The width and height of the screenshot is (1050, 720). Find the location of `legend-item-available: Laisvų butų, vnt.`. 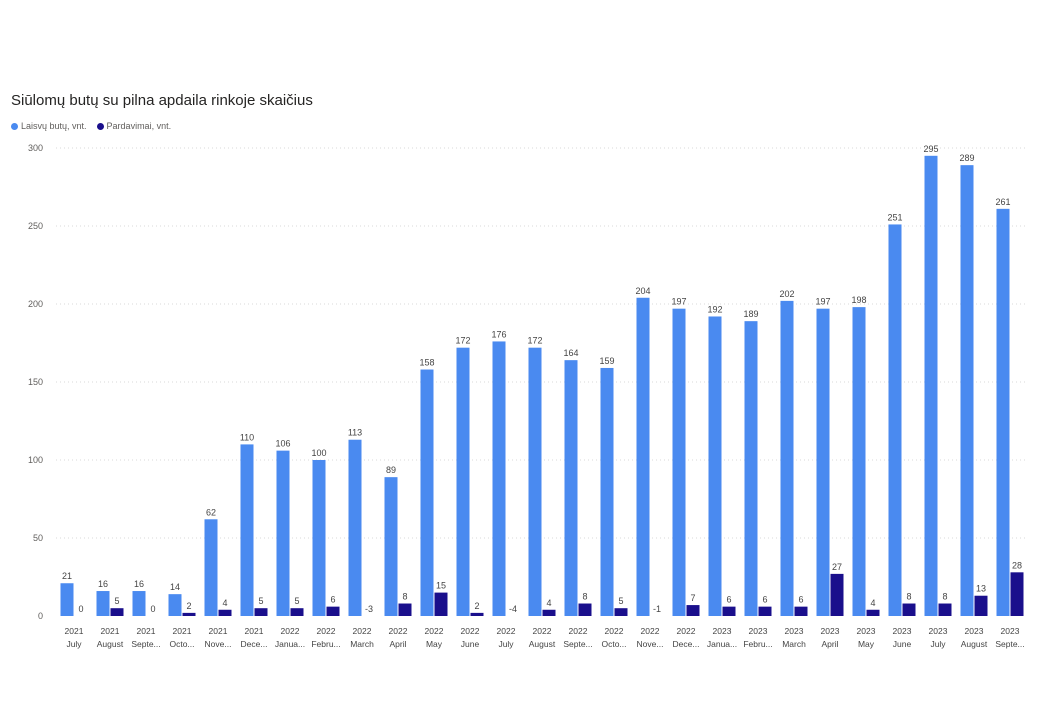

legend-item-available: Laisvų butų, vnt. is located at coordinates (49, 126).